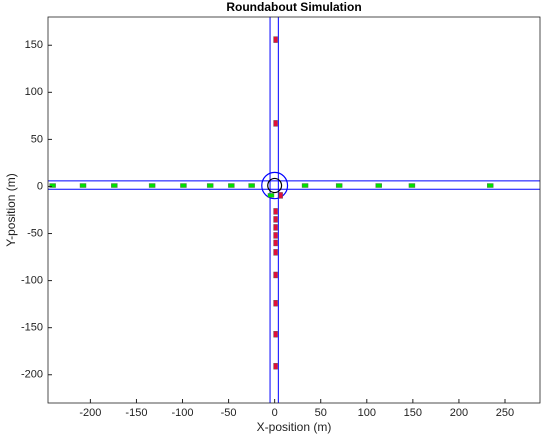 The width and height of the screenshot is (550, 438). Describe the element at coordinates (34, 92) in the screenshot. I see `y-tick-label: 100` at that location.